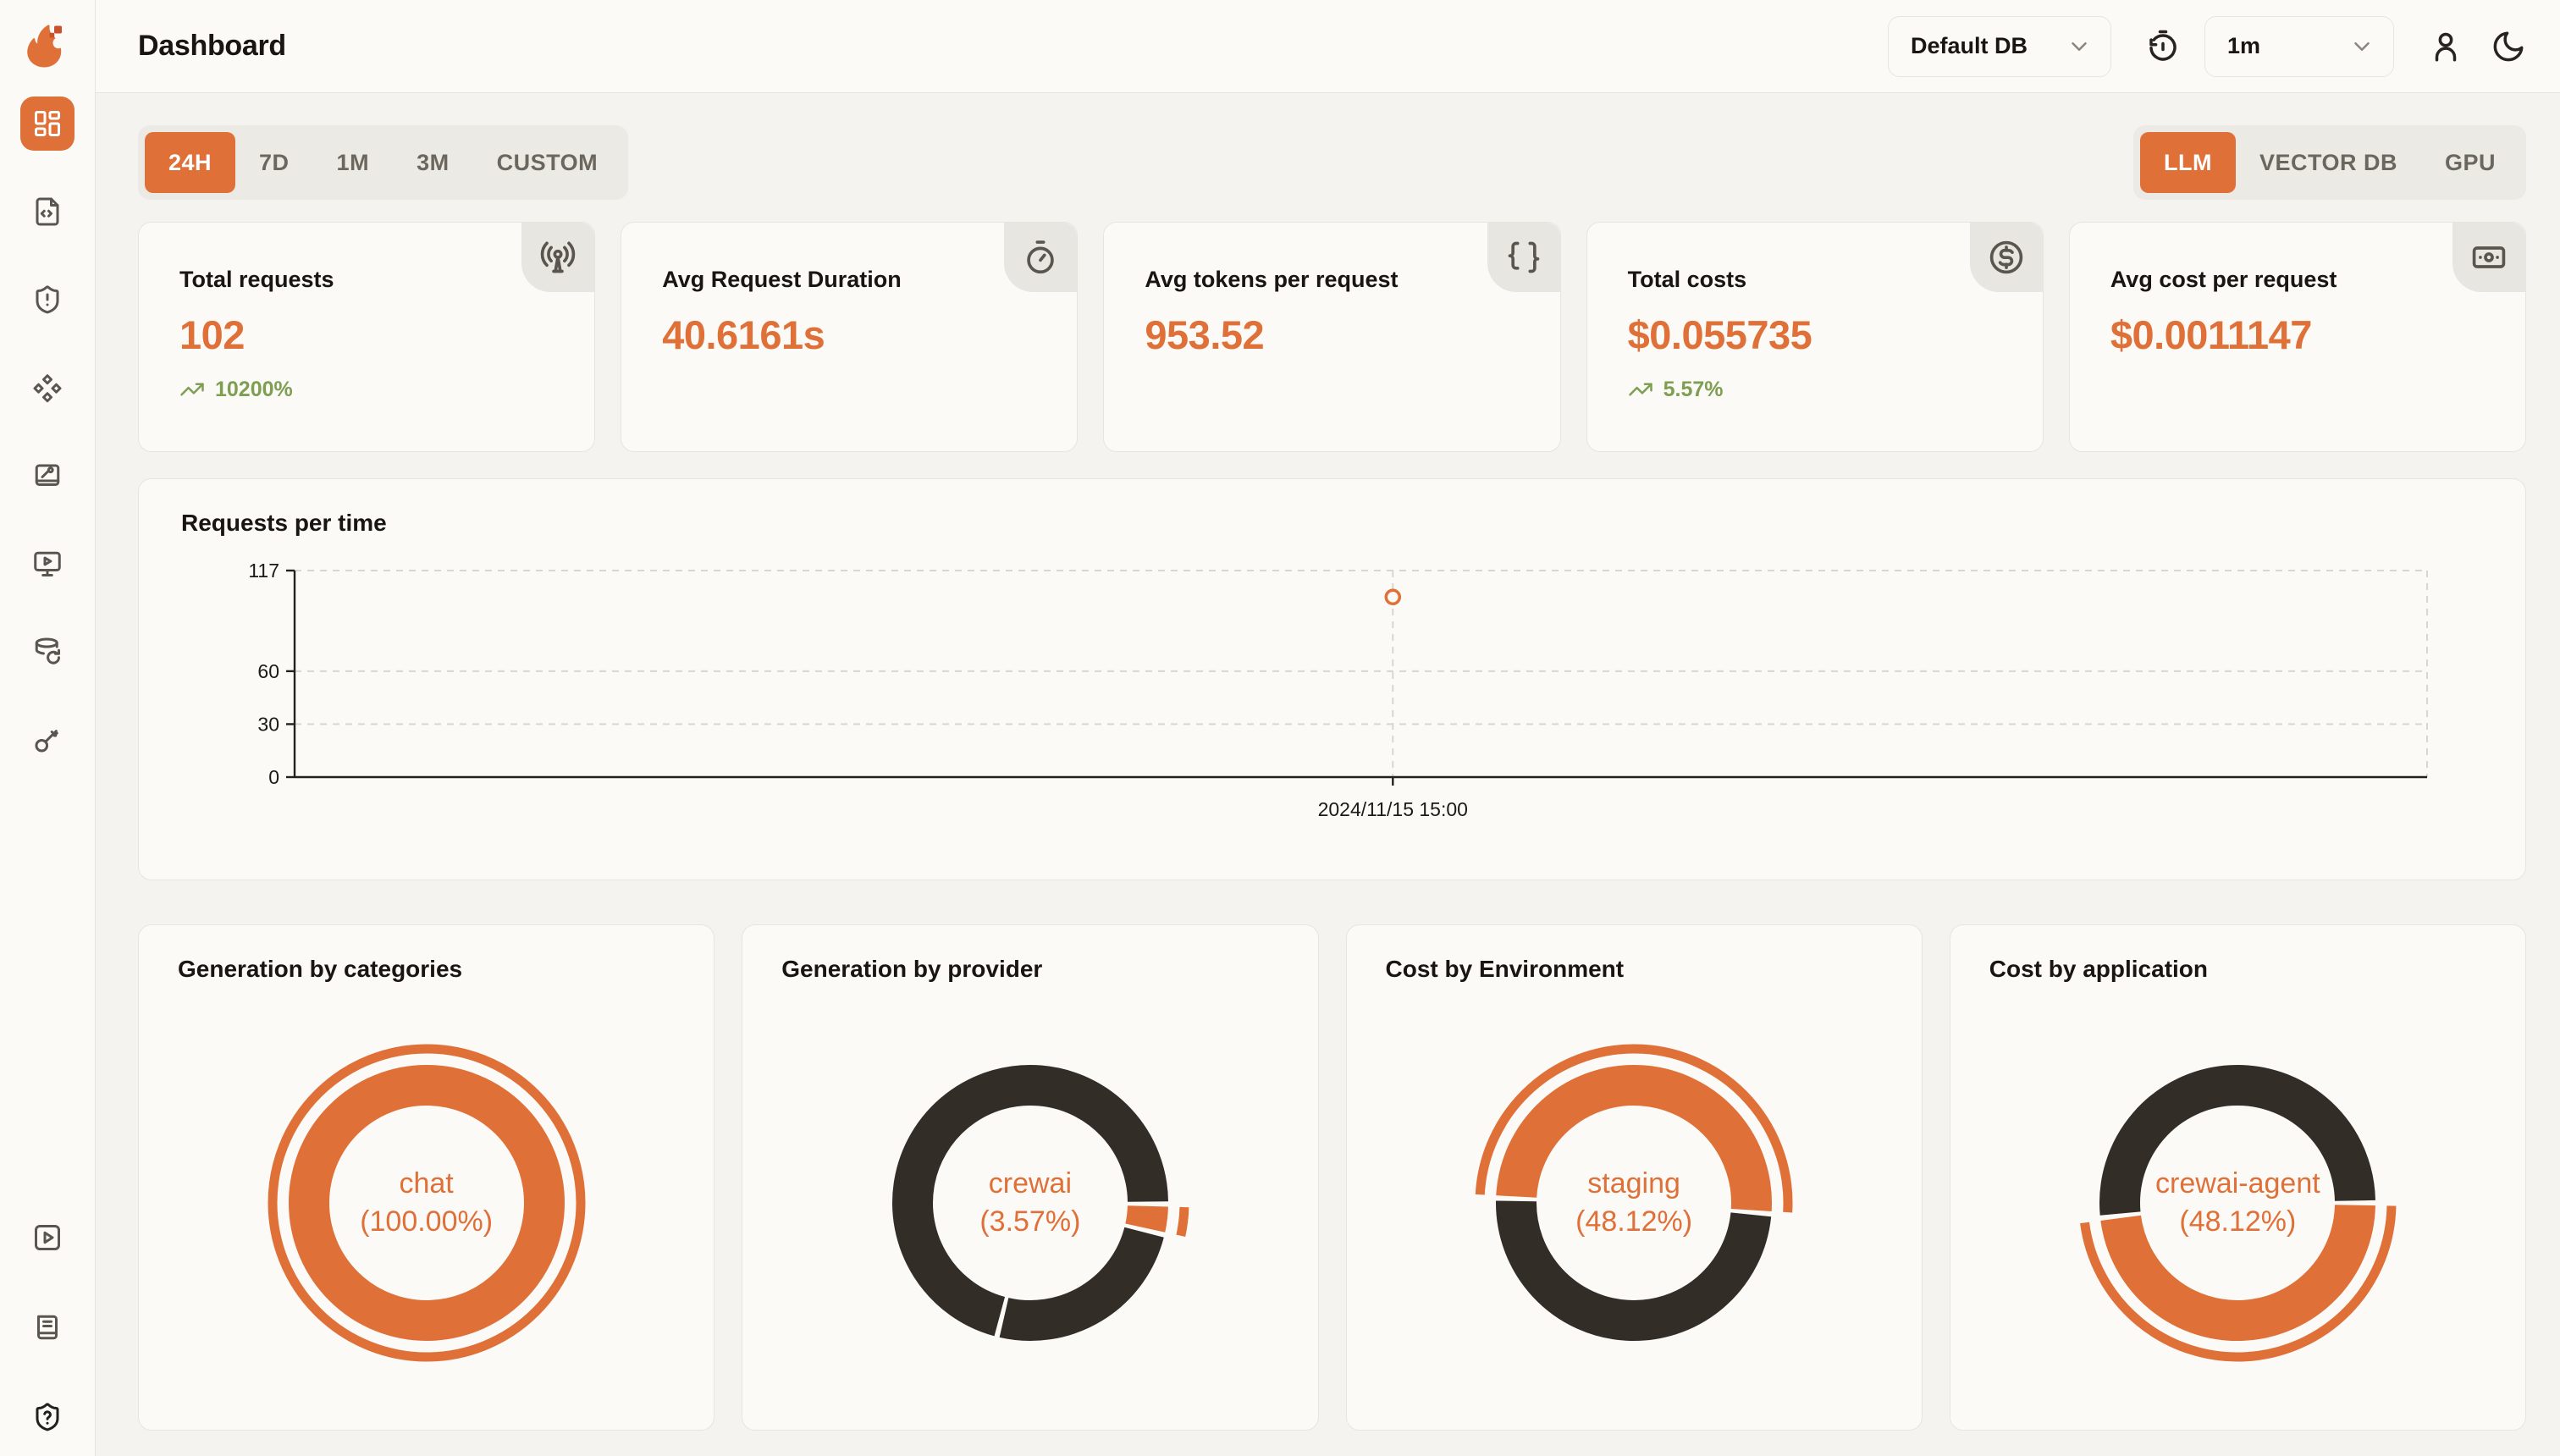  I want to click on interval-selector-value: 1m, so click(2244, 45).